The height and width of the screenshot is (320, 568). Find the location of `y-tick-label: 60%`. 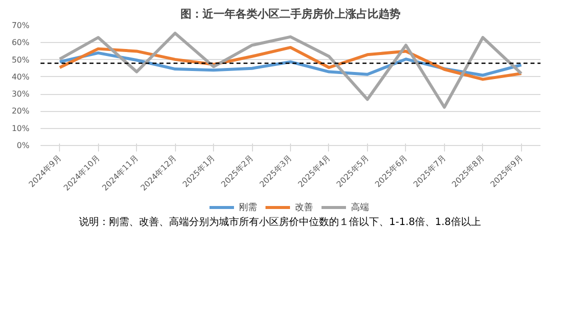

y-tick-label: 60% is located at coordinates (21, 43).